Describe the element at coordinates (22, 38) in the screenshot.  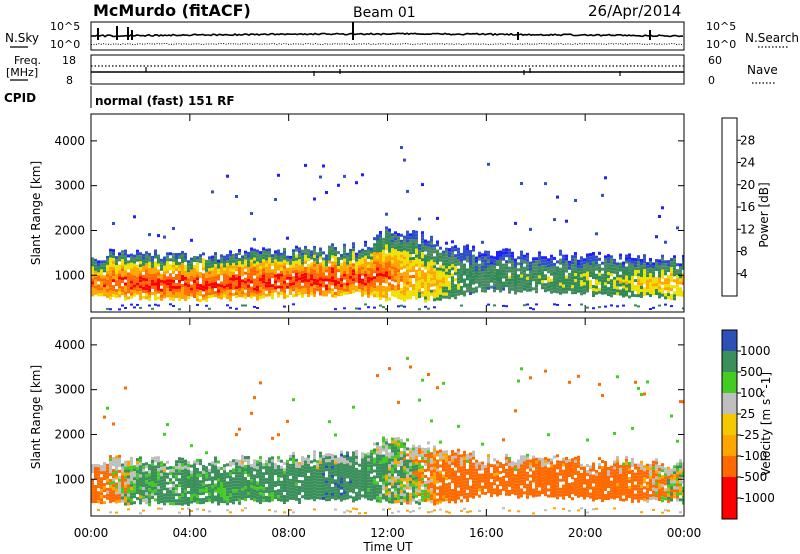
I see `noise-left-label: N.Sky` at that location.